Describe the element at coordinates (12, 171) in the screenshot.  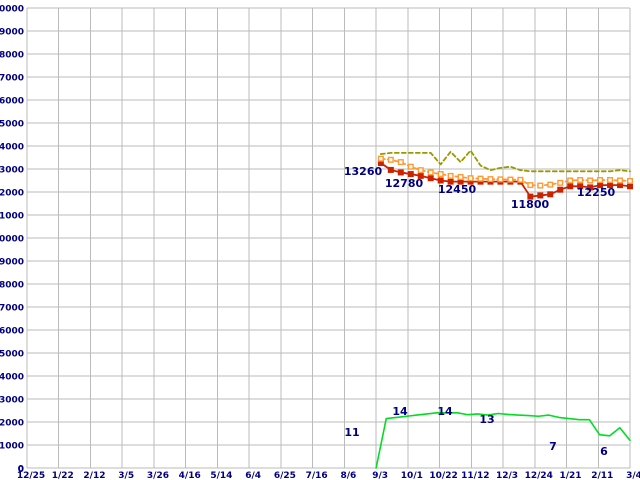
I see `y-axis-tick-label: 13000` at that location.